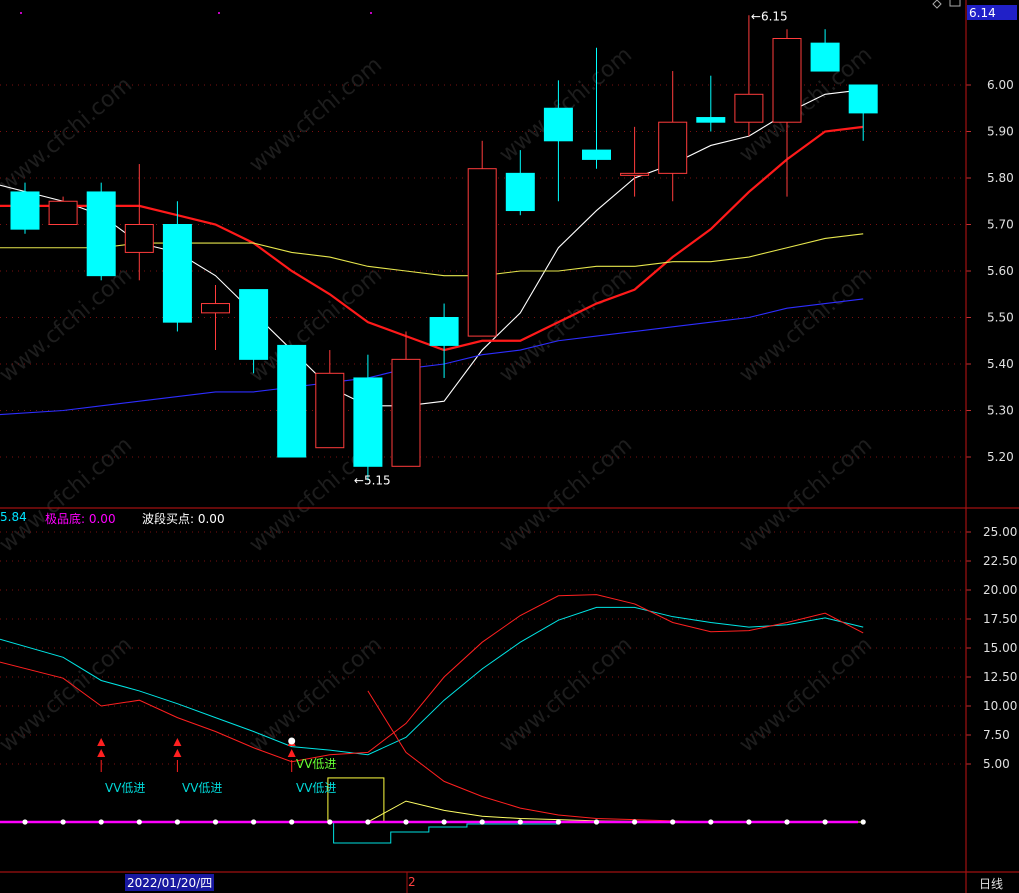 The image size is (1019, 893). I want to click on high-price-marker: ←6.15, so click(769, 16).